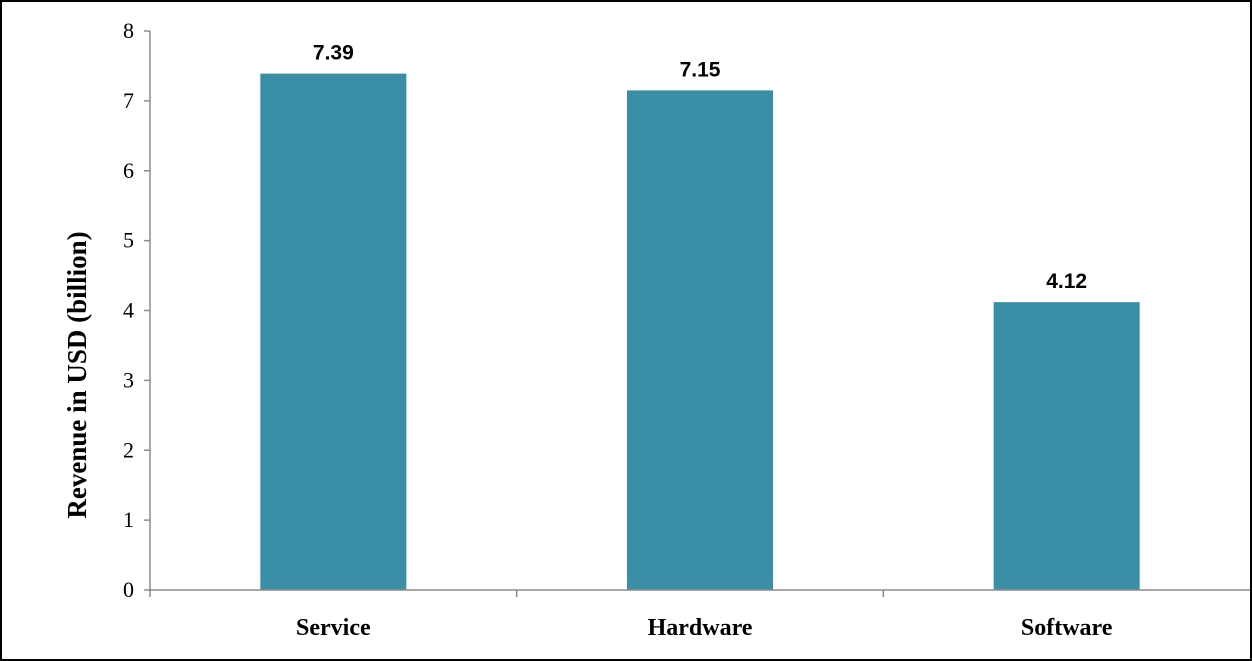  I want to click on bar-service, so click(333, 331).